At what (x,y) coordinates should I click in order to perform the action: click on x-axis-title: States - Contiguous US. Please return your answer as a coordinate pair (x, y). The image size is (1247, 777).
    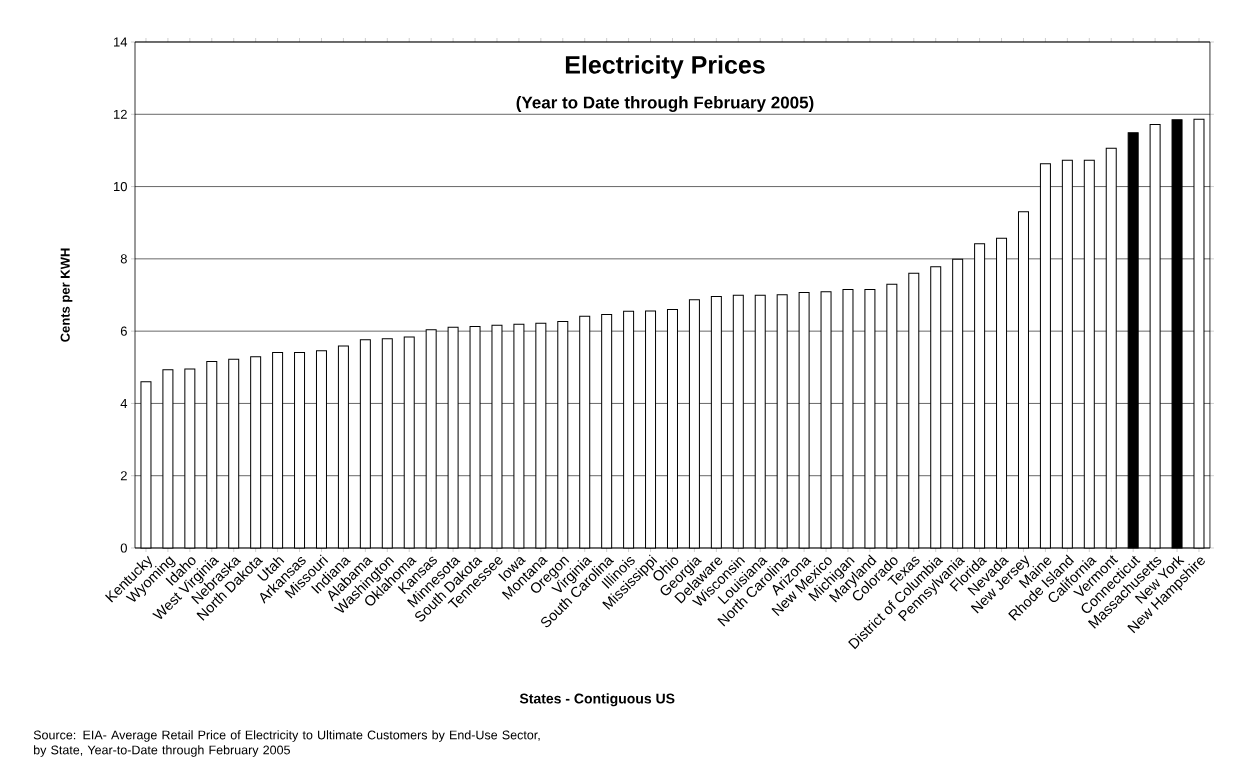
    Looking at the image, I should click on (597, 700).